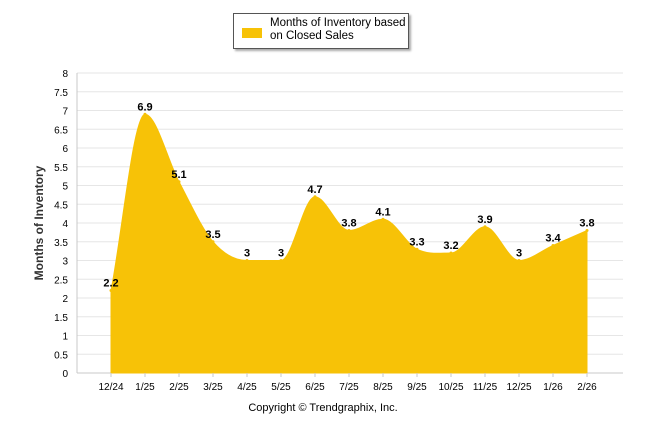 Image resolution: width=646 pixels, height=439 pixels. What do you see at coordinates (39, 222) in the screenshot?
I see `y-axis-title: Months of Inventory` at bounding box center [39, 222].